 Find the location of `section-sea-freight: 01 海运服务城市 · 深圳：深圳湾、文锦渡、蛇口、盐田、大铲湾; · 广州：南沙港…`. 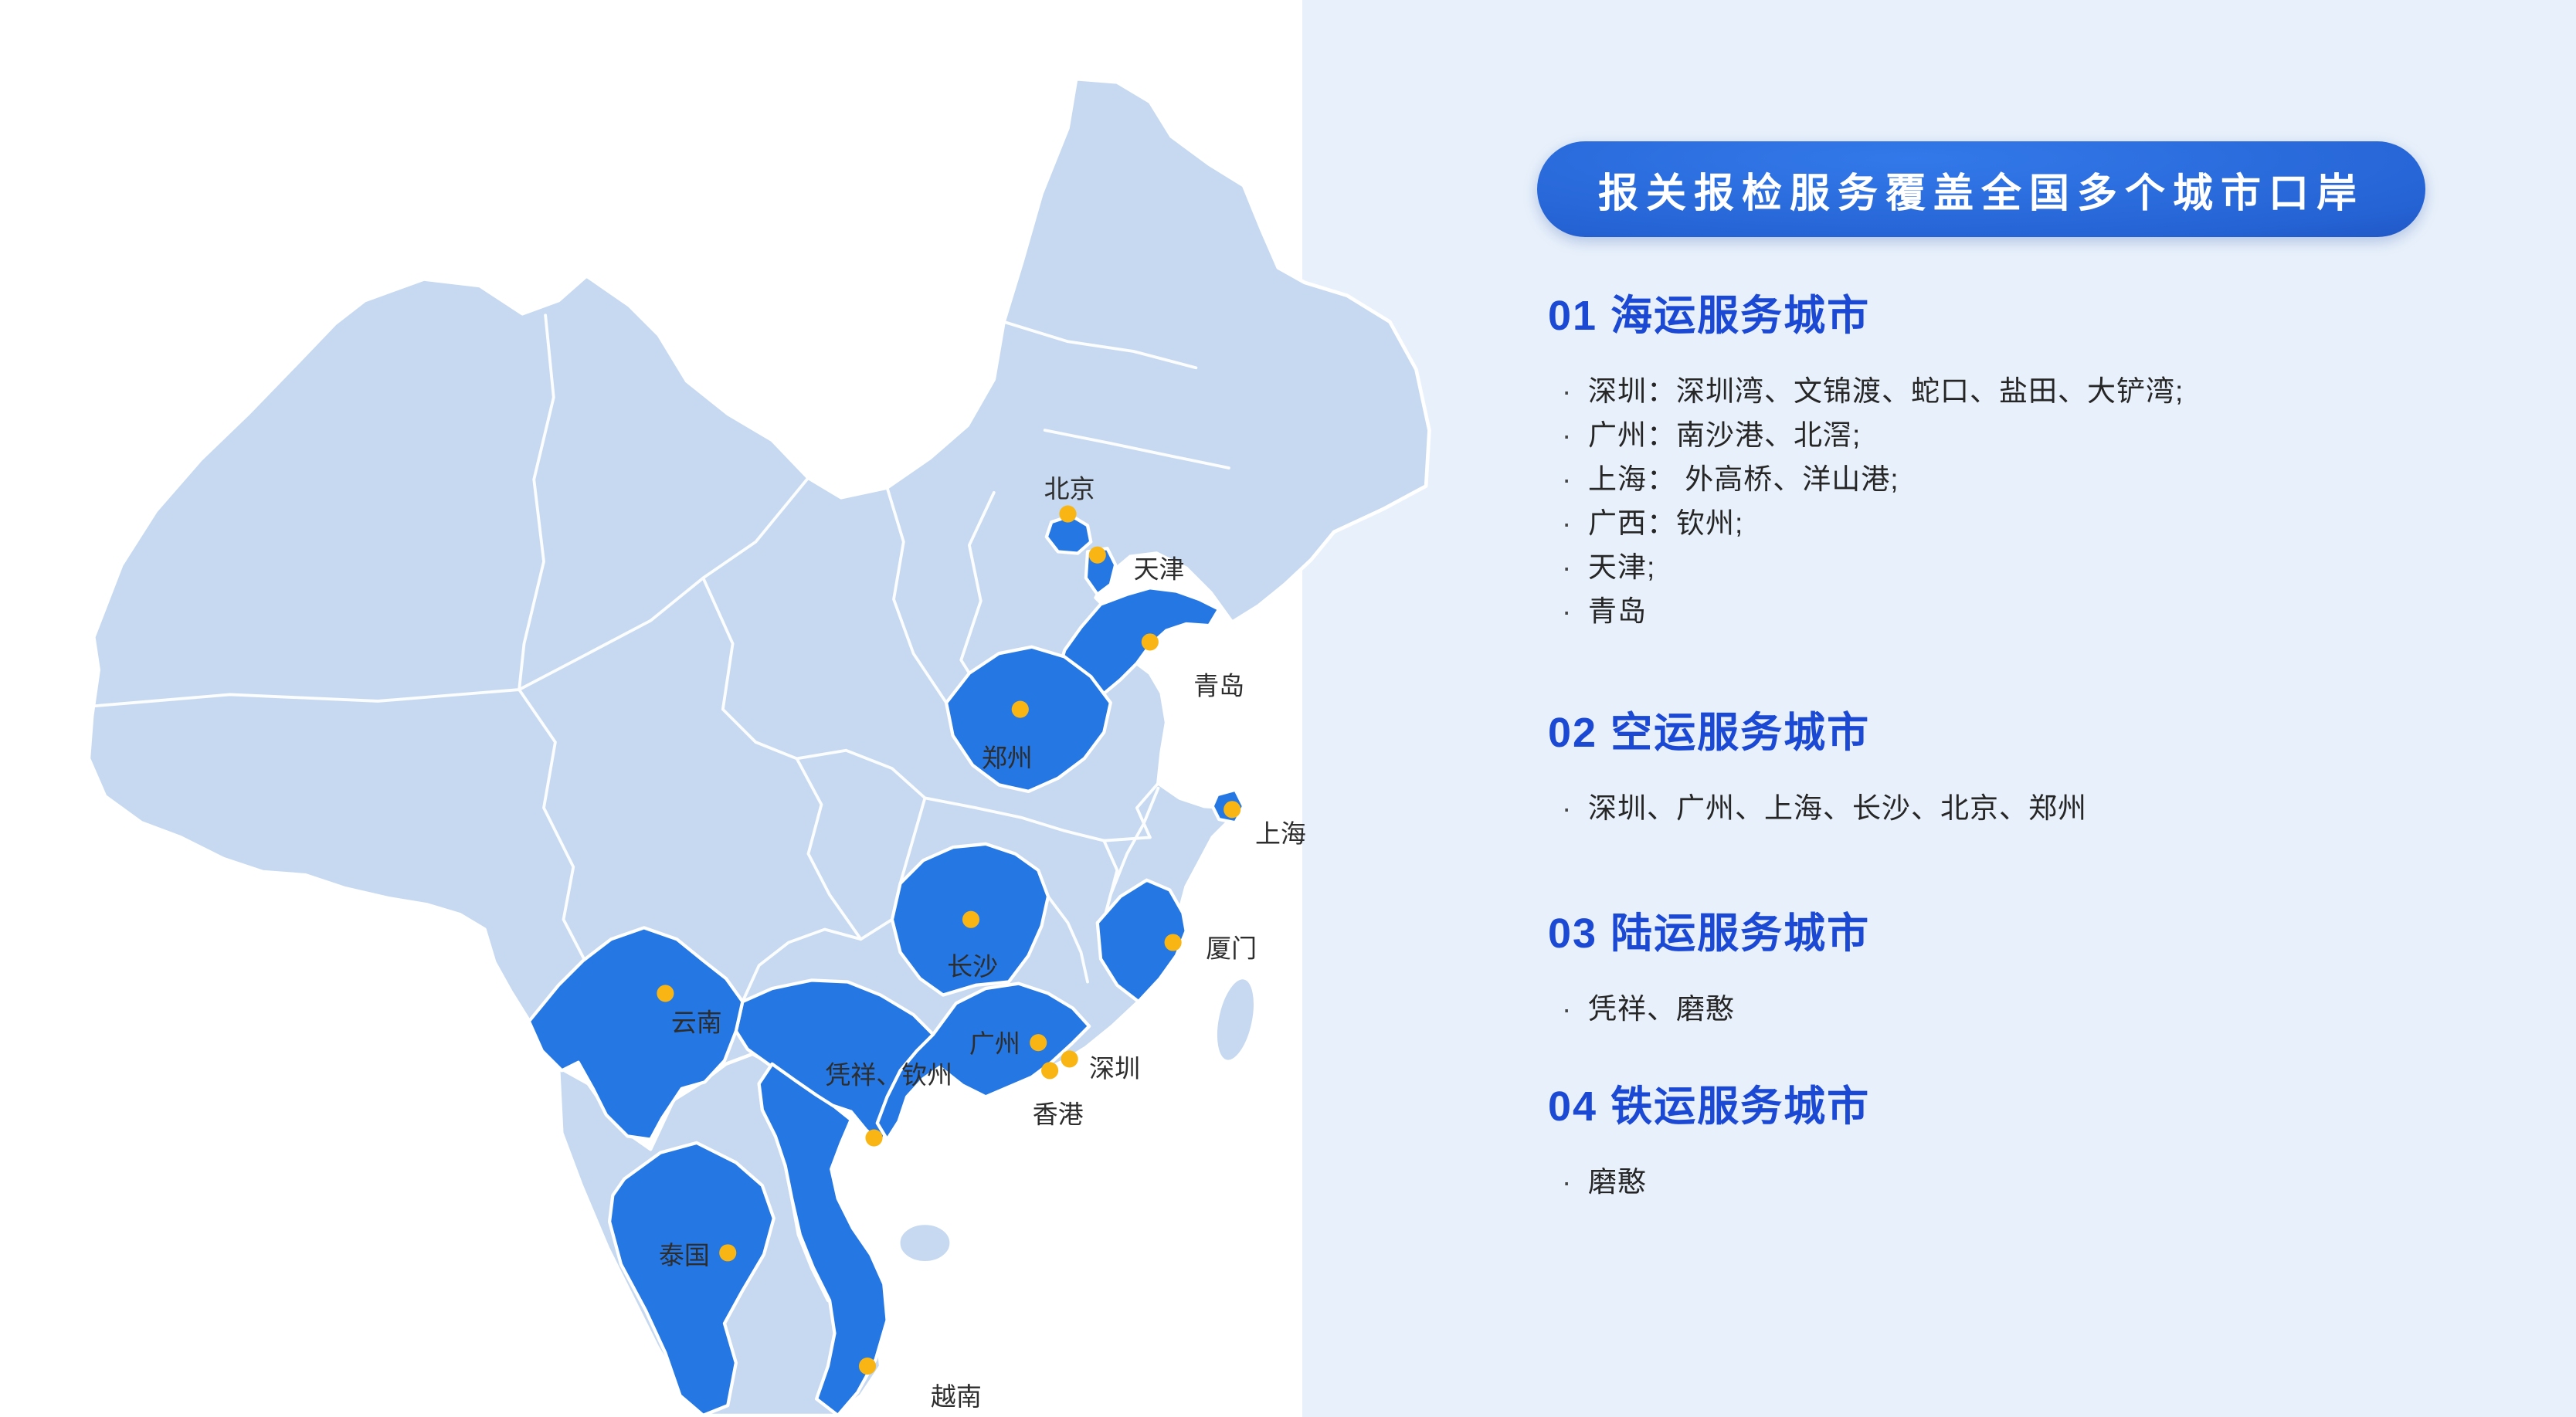

section-sea-freight: 01 海运服务城市 · 深圳：深圳湾、文锦渡、蛇口、盐田、大铲湾; · 广州：南沙港… is located at coordinates (2050, 461).